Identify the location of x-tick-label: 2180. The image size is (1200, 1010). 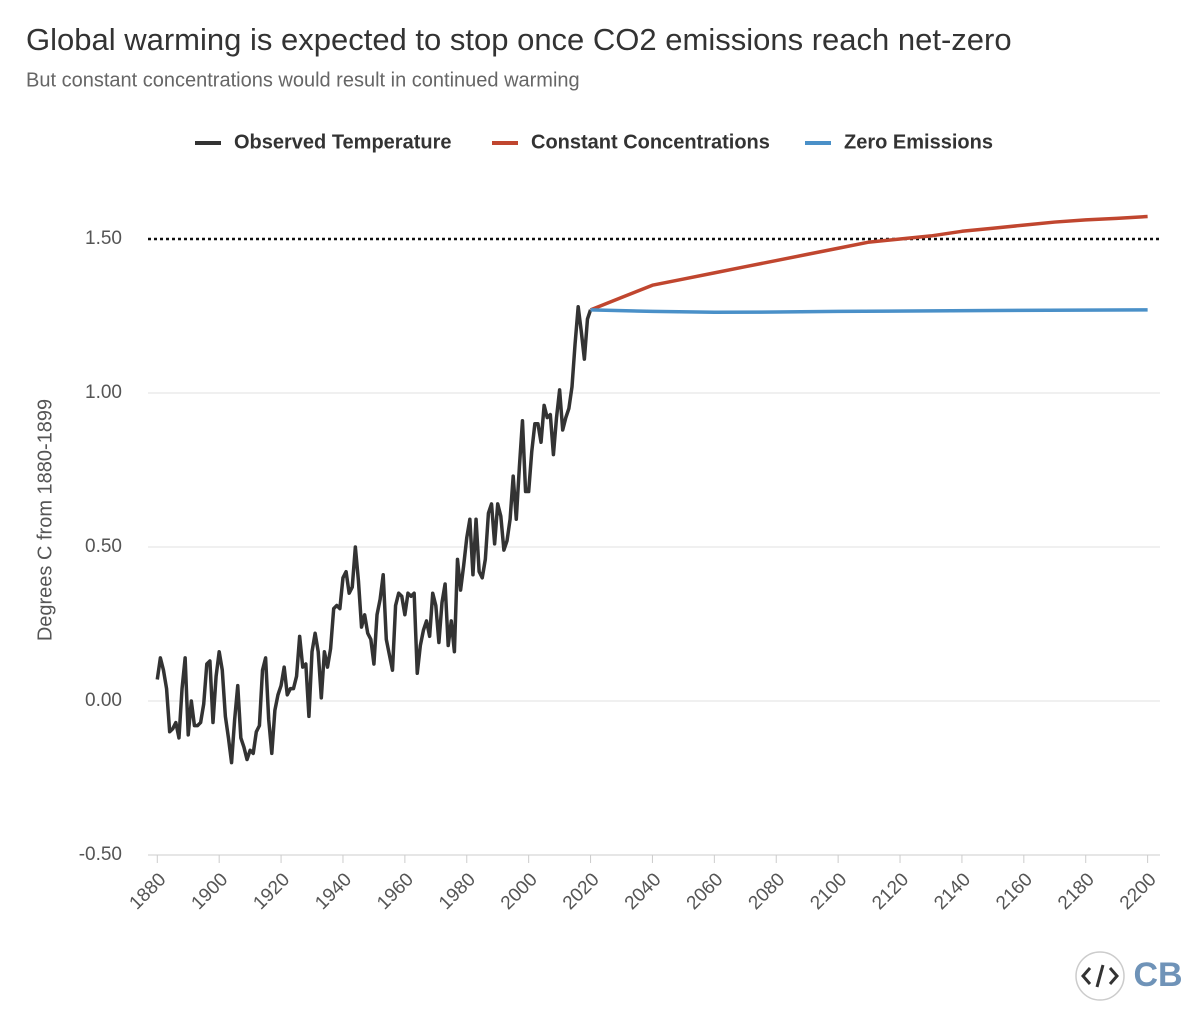
(1076, 891).